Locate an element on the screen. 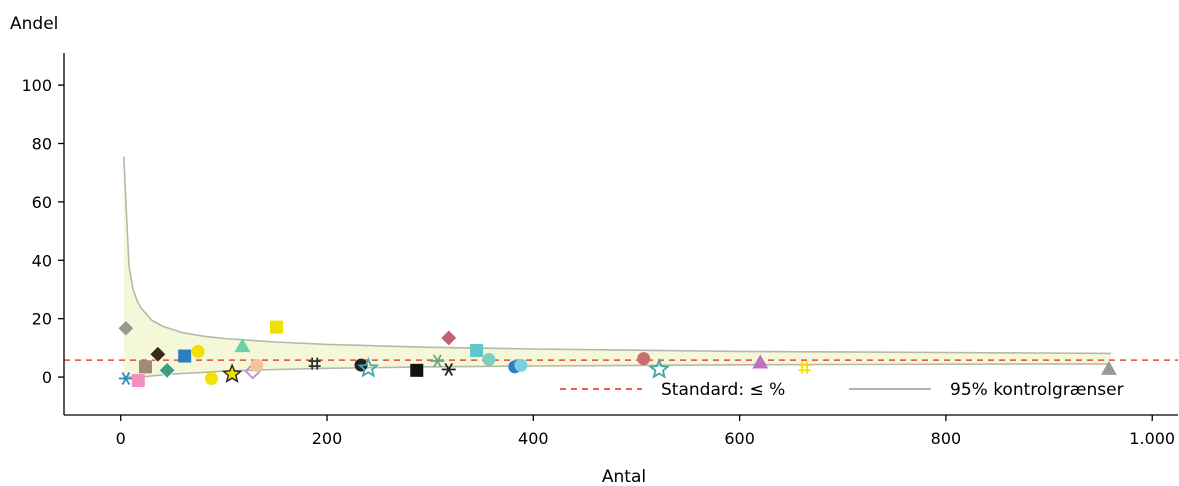 Image resolution: width=1179 pixels, height=486 pixels. y-tick-label: 100 is located at coordinates (36, 85).